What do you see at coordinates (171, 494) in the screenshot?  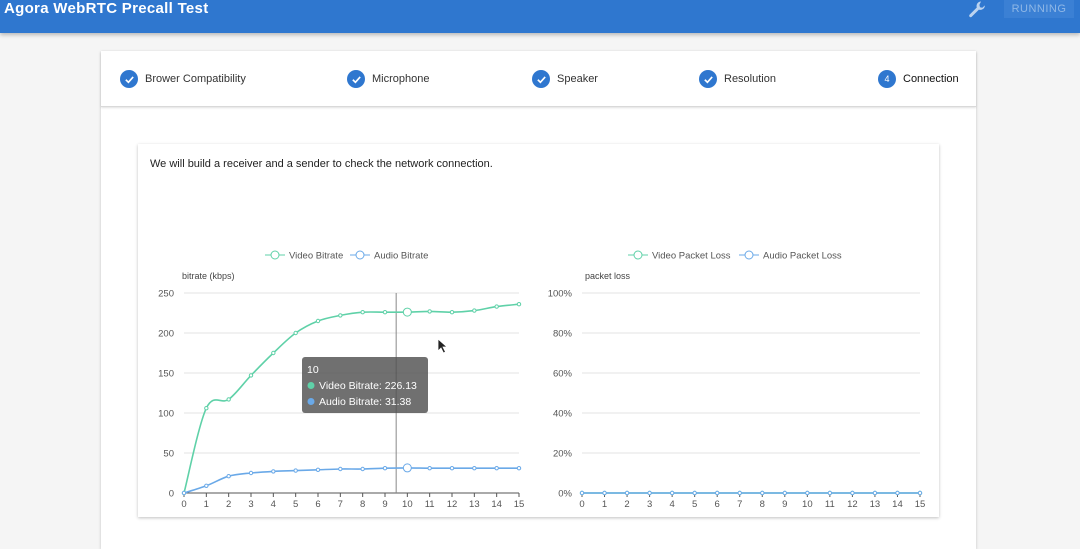 I see `y-tick-label: 0` at bounding box center [171, 494].